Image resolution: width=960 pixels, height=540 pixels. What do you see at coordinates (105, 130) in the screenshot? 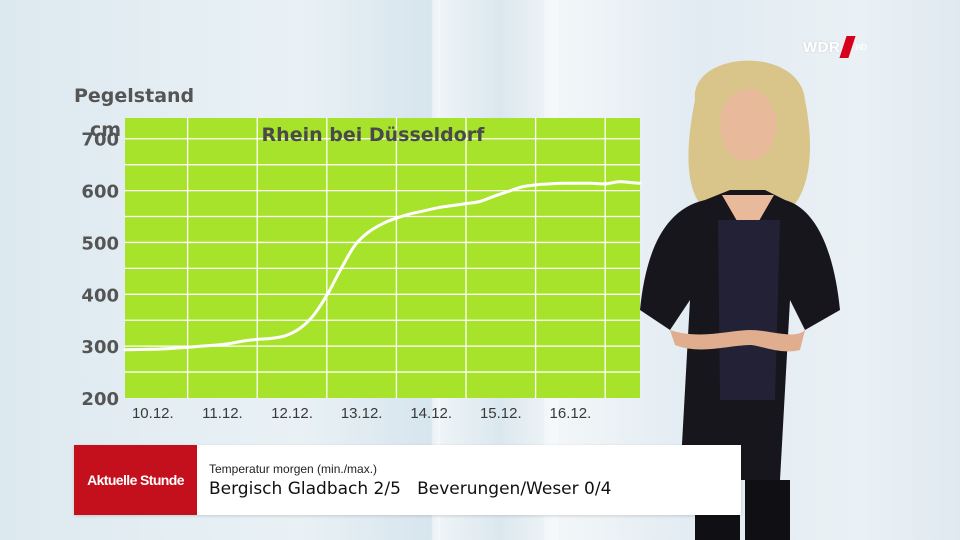
I see `y-axis-unit: cm` at bounding box center [105, 130].